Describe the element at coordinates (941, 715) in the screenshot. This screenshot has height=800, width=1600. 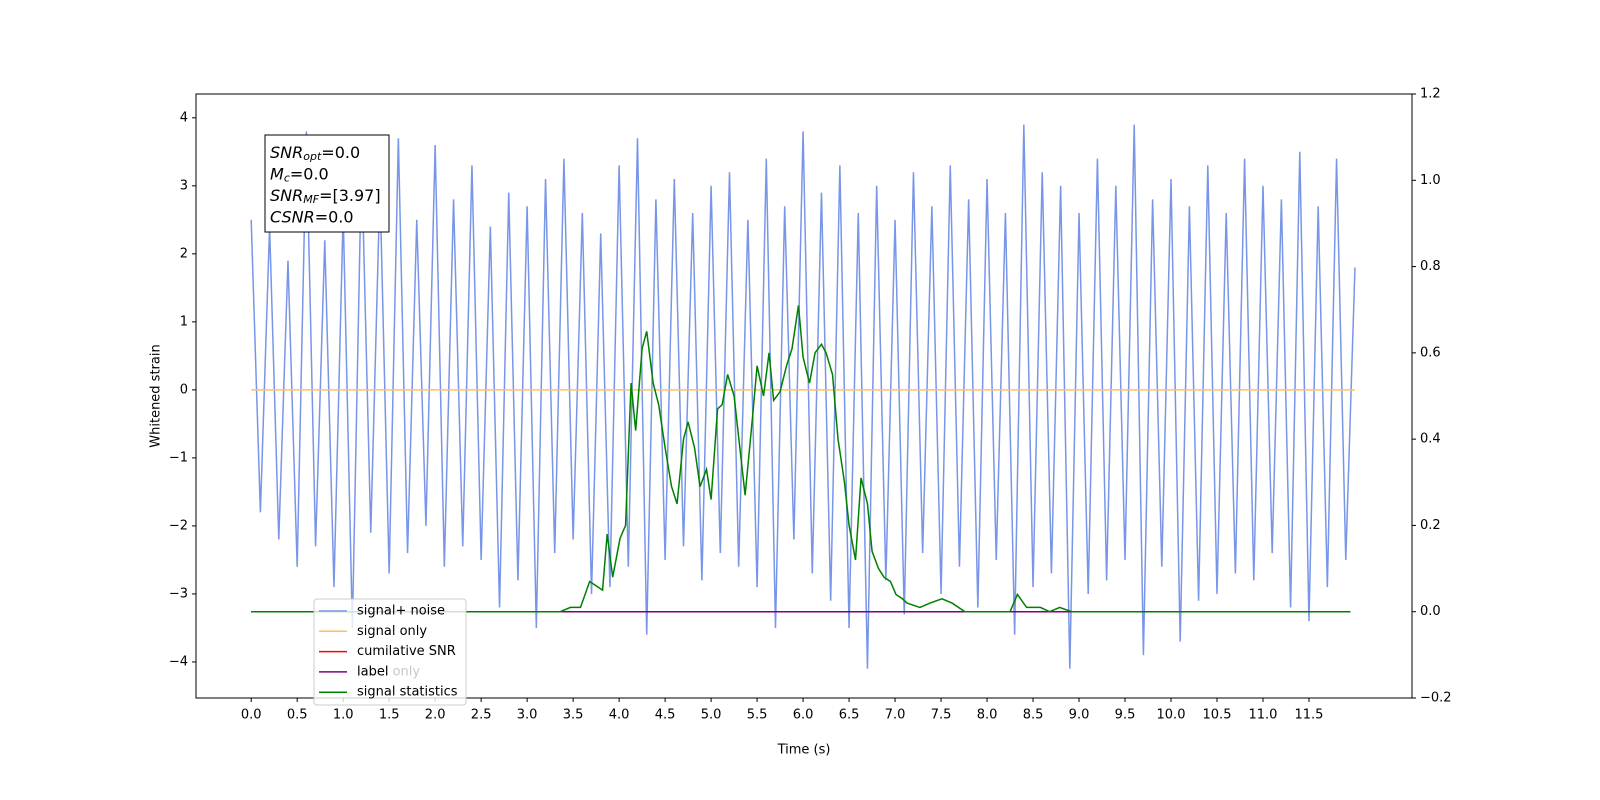
I see `x-tick-label: 7.5` at that location.